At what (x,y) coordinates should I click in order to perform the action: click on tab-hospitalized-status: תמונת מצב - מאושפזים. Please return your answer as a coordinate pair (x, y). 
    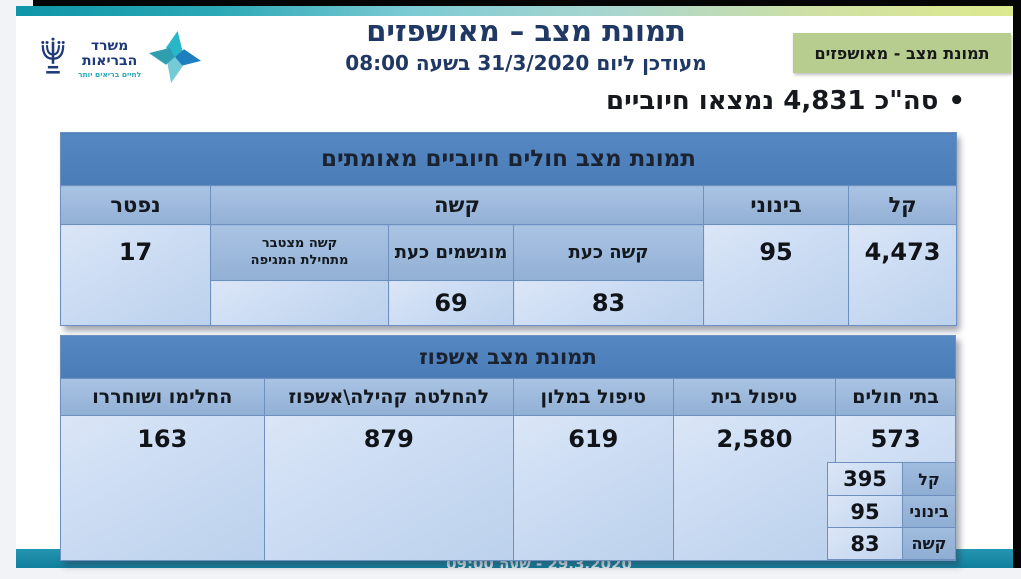
    Looking at the image, I should click on (902, 53).